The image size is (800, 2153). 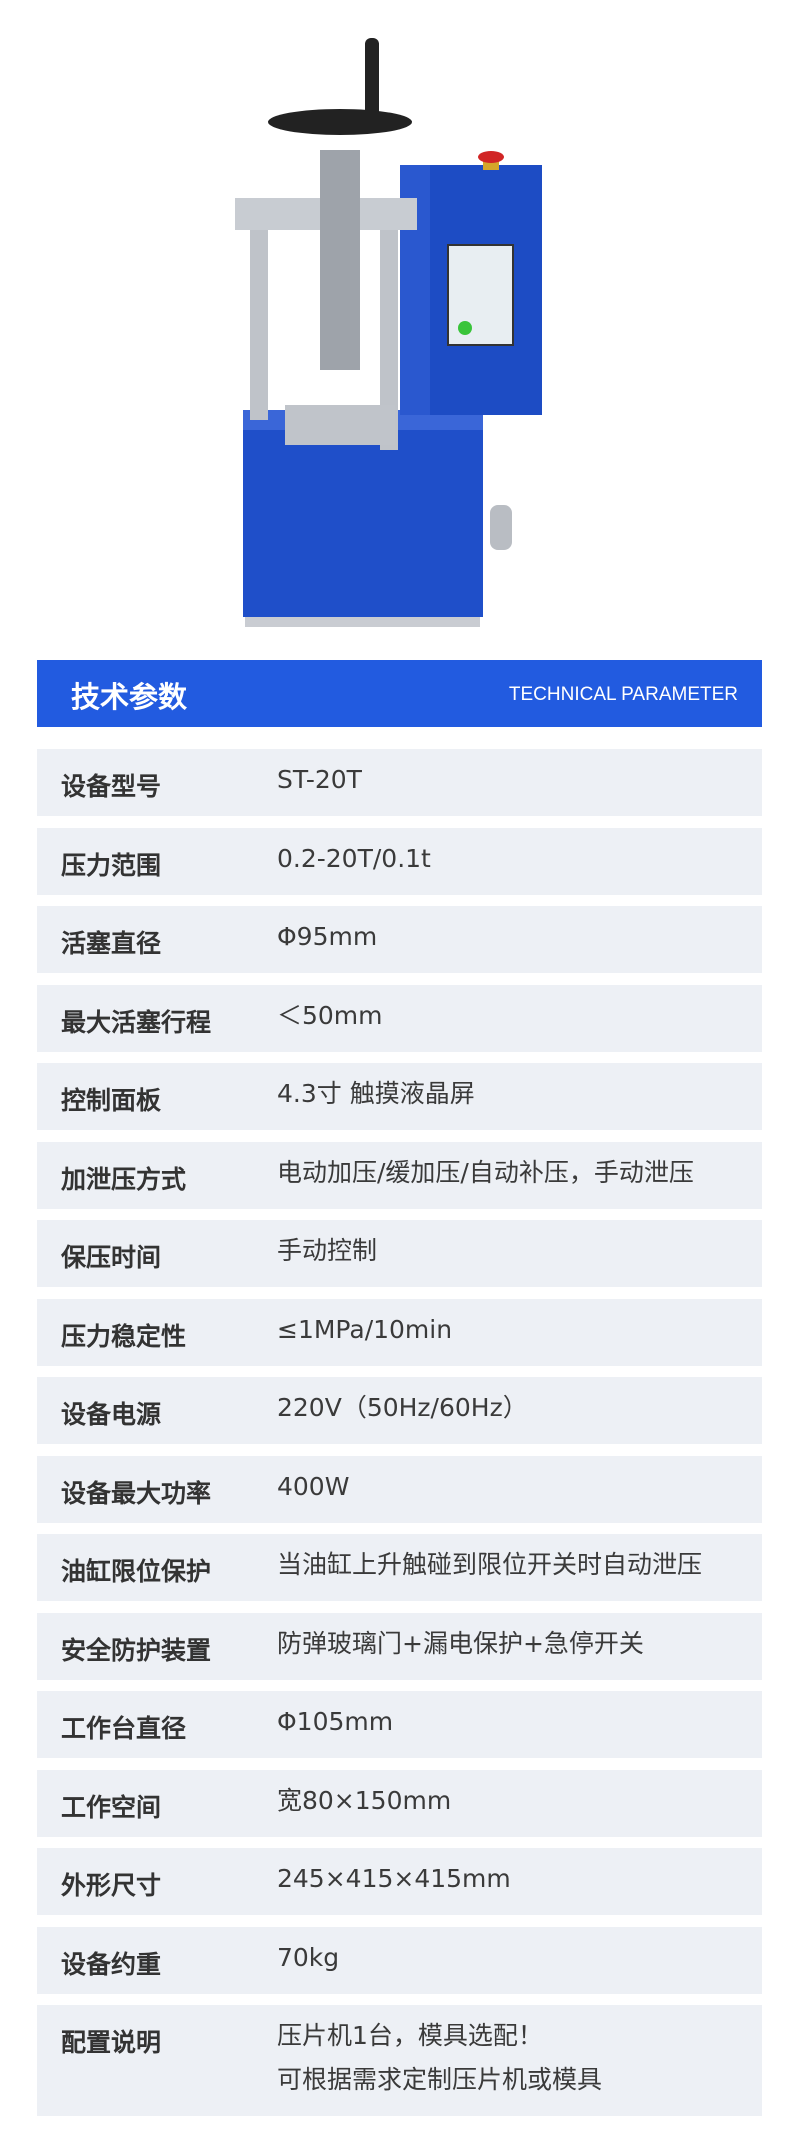 I want to click on parameter-value: 0.2-20T/0.1t, so click(x=514, y=859).